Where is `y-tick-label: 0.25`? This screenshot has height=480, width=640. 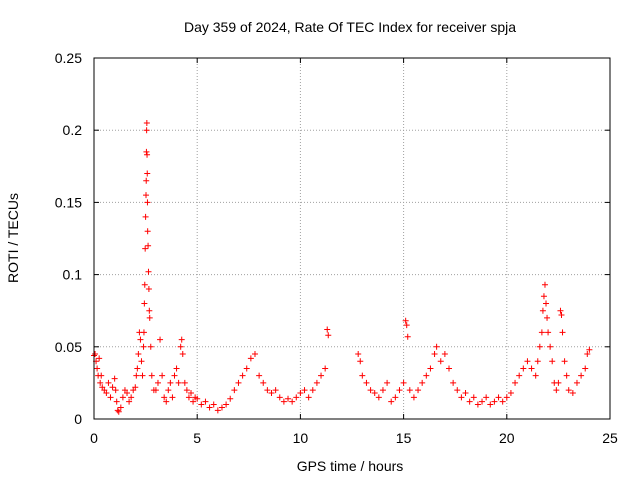
y-tick-label: 0.25 is located at coordinates (68, 58).